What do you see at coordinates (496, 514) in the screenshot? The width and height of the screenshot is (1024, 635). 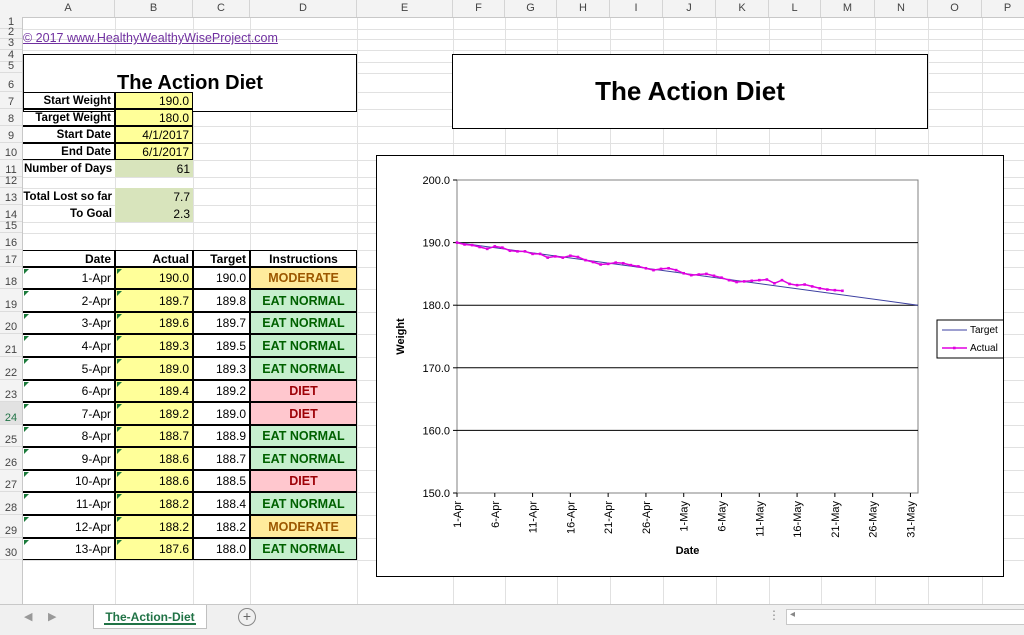 I see `x-tick-label: 6-Apr` at bounding box center [496, 514].